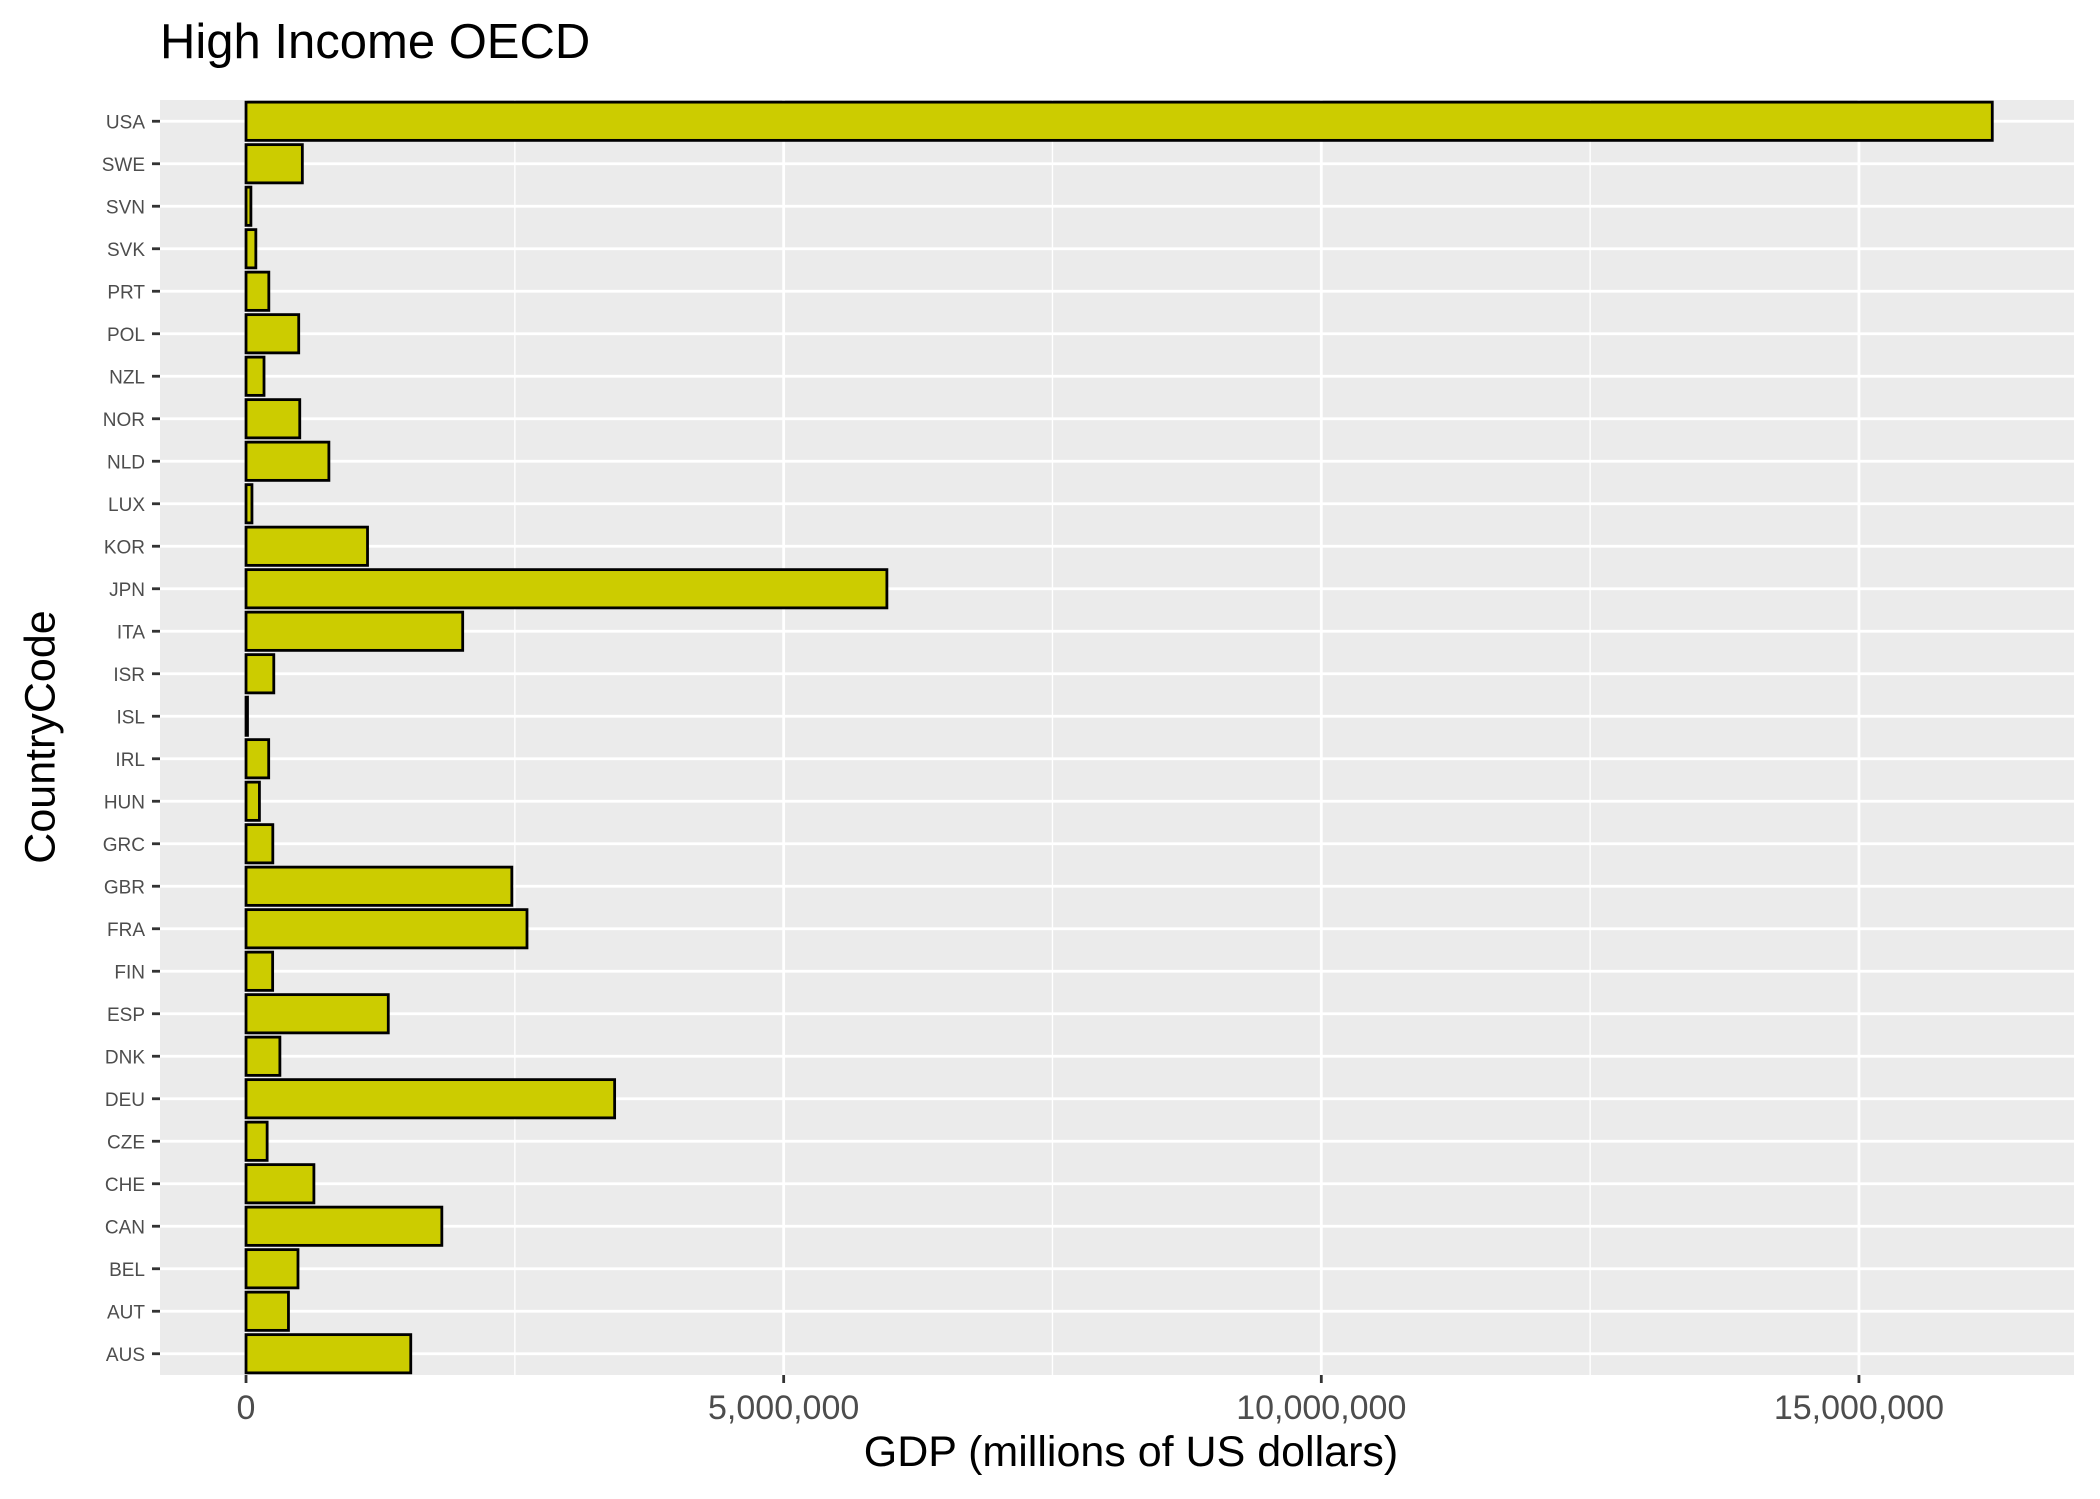 The image size is (2100, 1499). Describe the element at coordinates (379, 886) in the screenshot. I see `bar-gbr` at that location.